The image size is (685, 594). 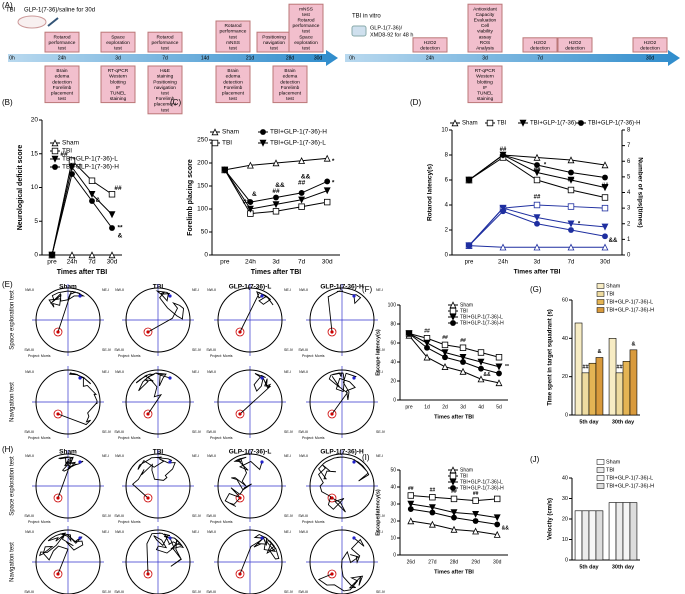 What do you see at coordinates (475, 562) in the screenshot?
I see `x-tick-label: 29d` at bounding box center [475, 562].